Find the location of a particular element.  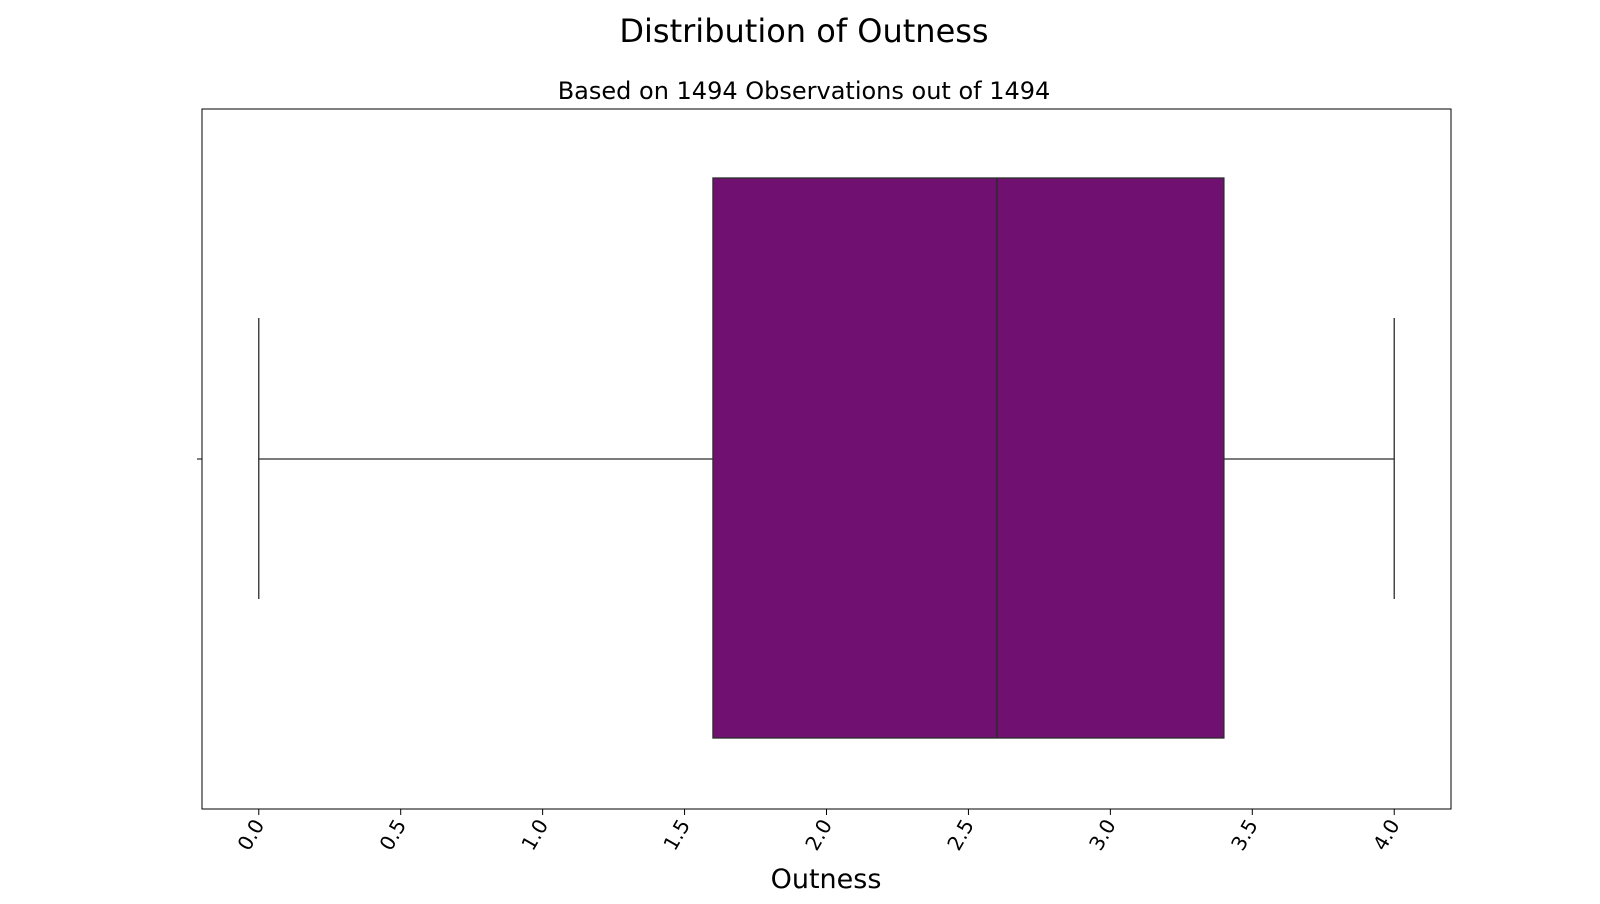

x-axis-label: Outness is located at coordinates (826, 879).